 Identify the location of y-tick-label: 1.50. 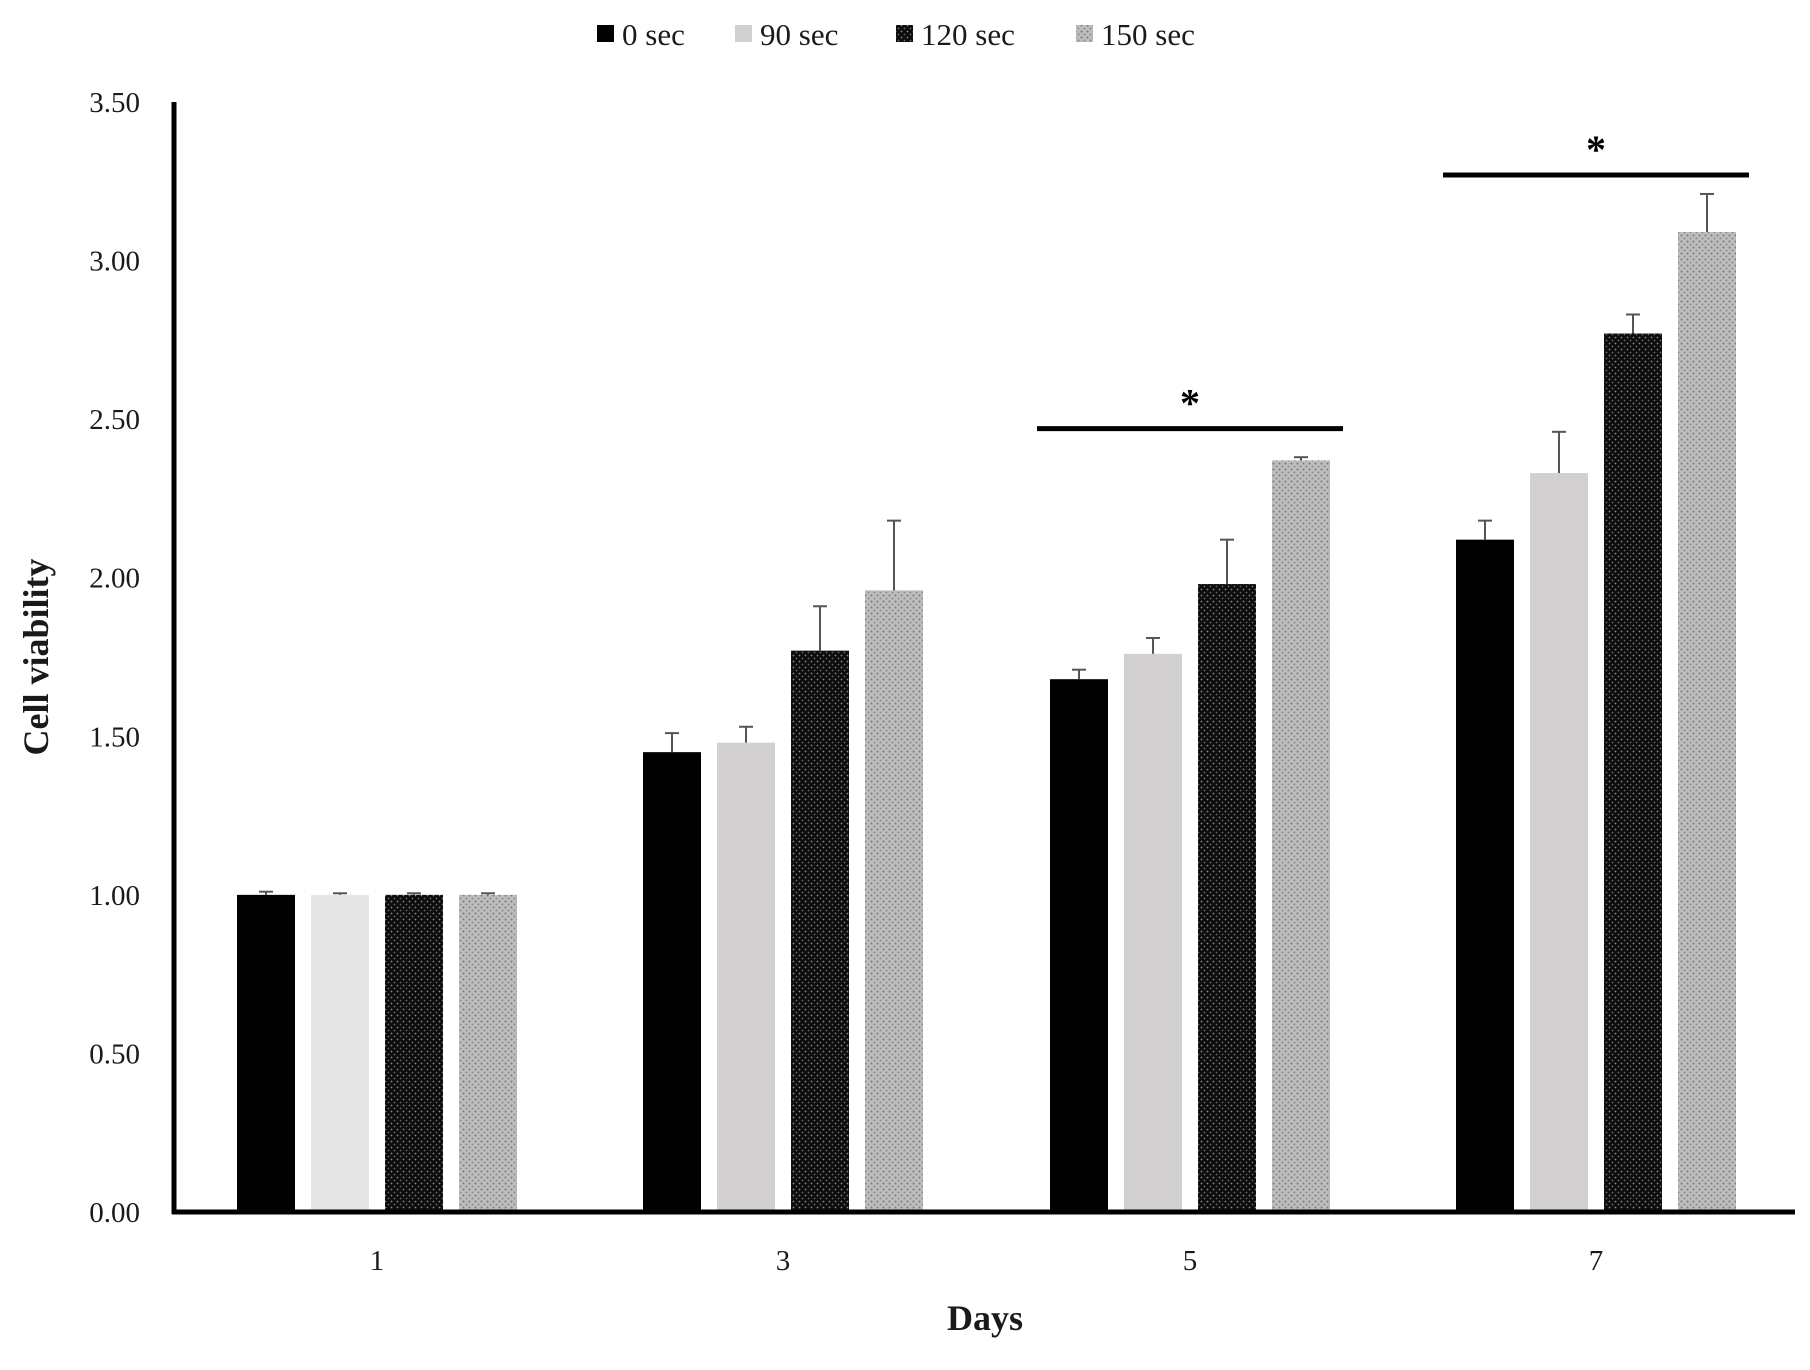
(114, 737).